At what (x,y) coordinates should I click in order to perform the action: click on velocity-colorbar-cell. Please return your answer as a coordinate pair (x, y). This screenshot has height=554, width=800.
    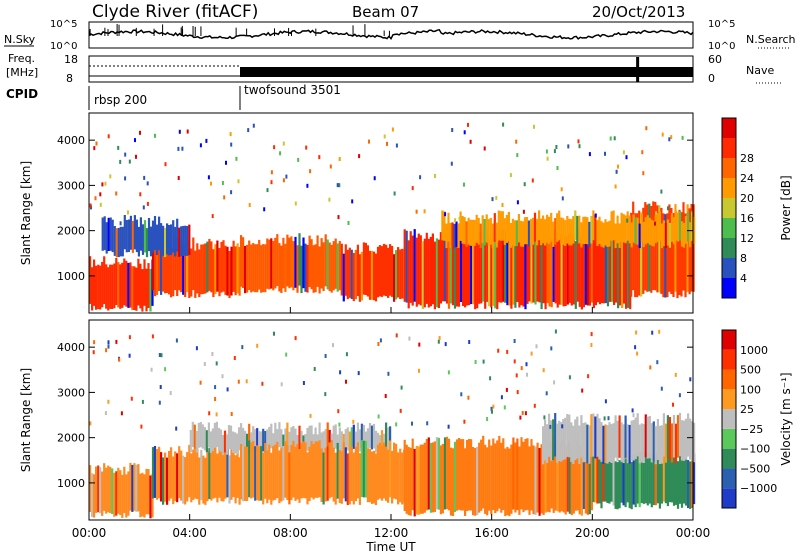
    Looking at the image, I should click on (729, 478).